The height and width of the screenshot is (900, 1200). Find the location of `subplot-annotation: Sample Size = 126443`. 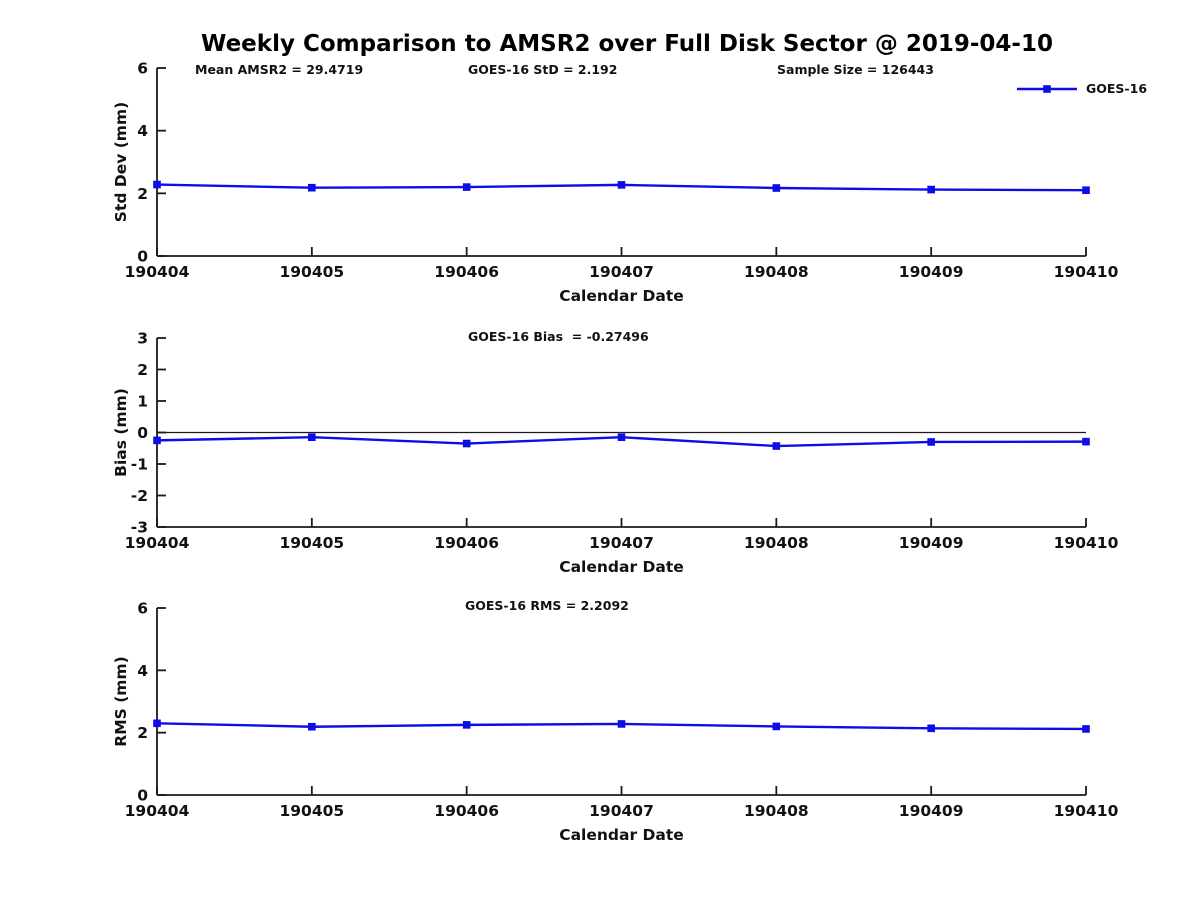

subplot-annotation: Sample Size = 126443 is located at coordinates (855, 69).